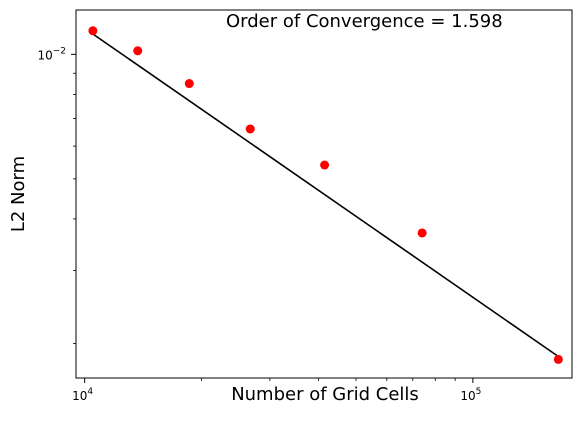  I want to click on x-tick-label: 10⁵, so click(470, 395).